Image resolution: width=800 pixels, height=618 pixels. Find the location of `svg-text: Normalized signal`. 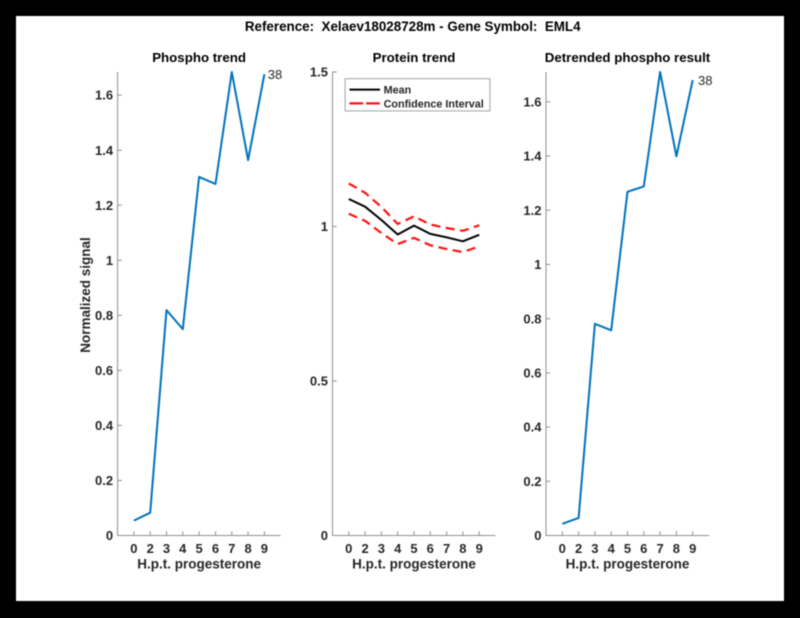

svg-text: Normalized signal is located at coordinates (85, 295).